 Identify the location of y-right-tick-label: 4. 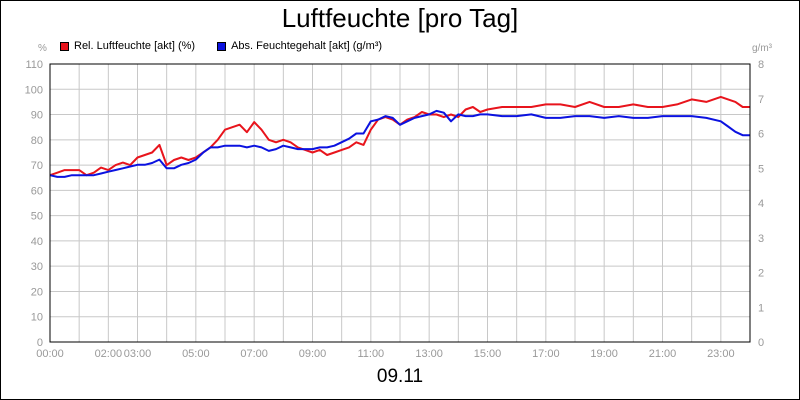
(761, 204).